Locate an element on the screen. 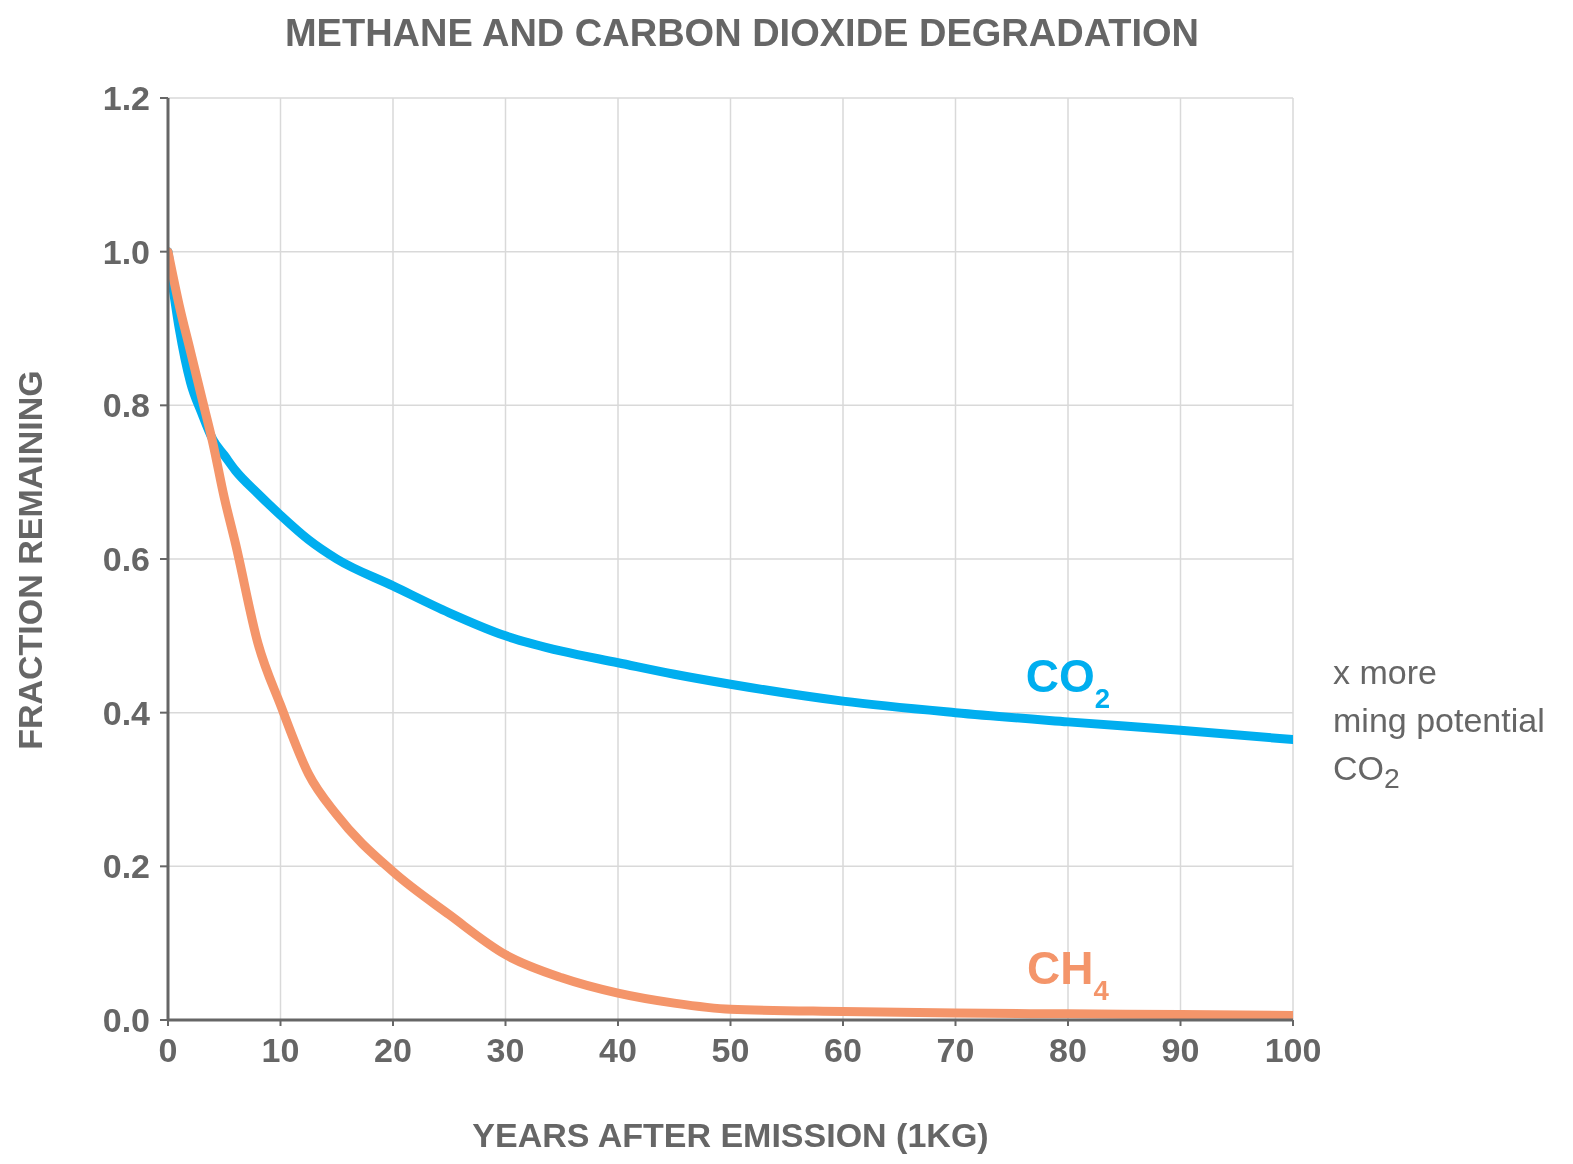  chart-title: METHANE AND CARBON DIOXIDE DEGRADATION is located at coordinates (742, 33).